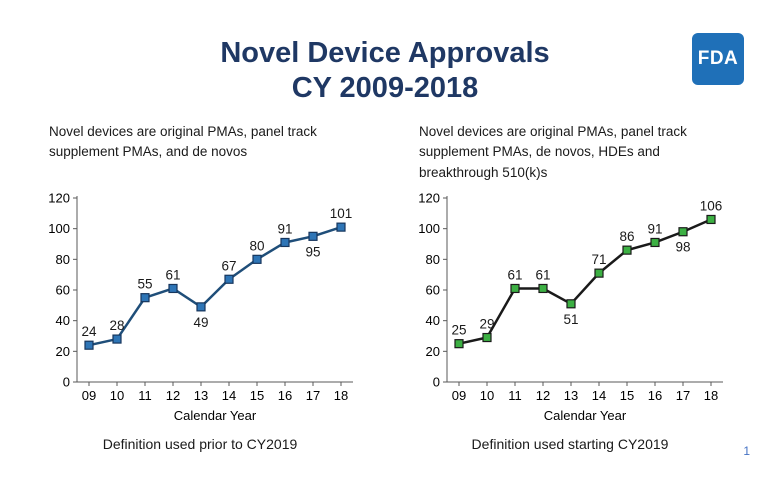 The width and height of the screenshot is (770, 500). Describe the element at coordinates (385, 53) in the screenshot. I see `title-line-1: Novel Device Approvals` at that location.